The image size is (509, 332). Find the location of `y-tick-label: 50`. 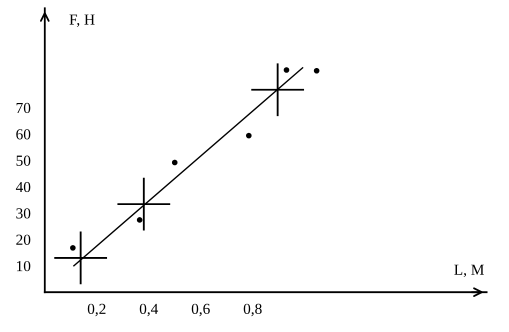

y-tick-label: 50 is located at coordinates (23, 161).